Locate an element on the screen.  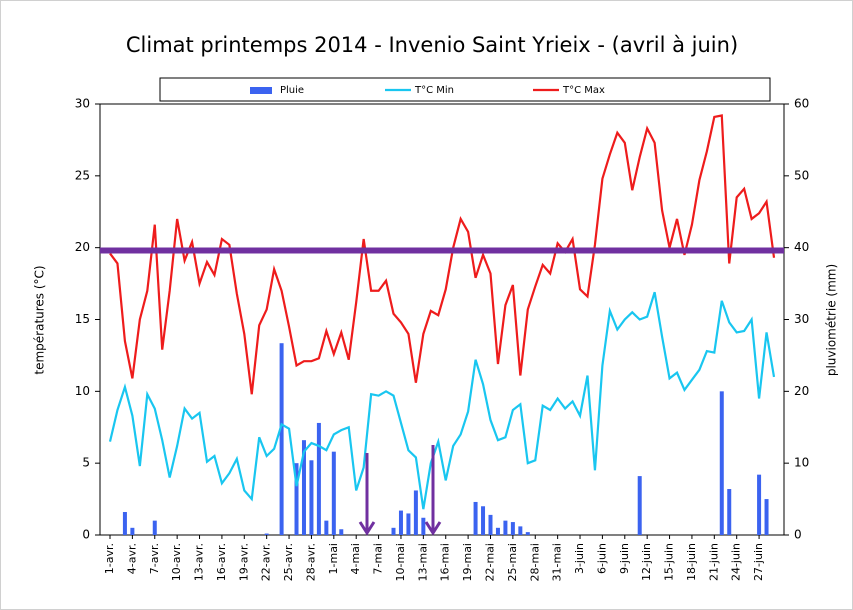
legend-label: Pluie is located at coordinates (292, 90).